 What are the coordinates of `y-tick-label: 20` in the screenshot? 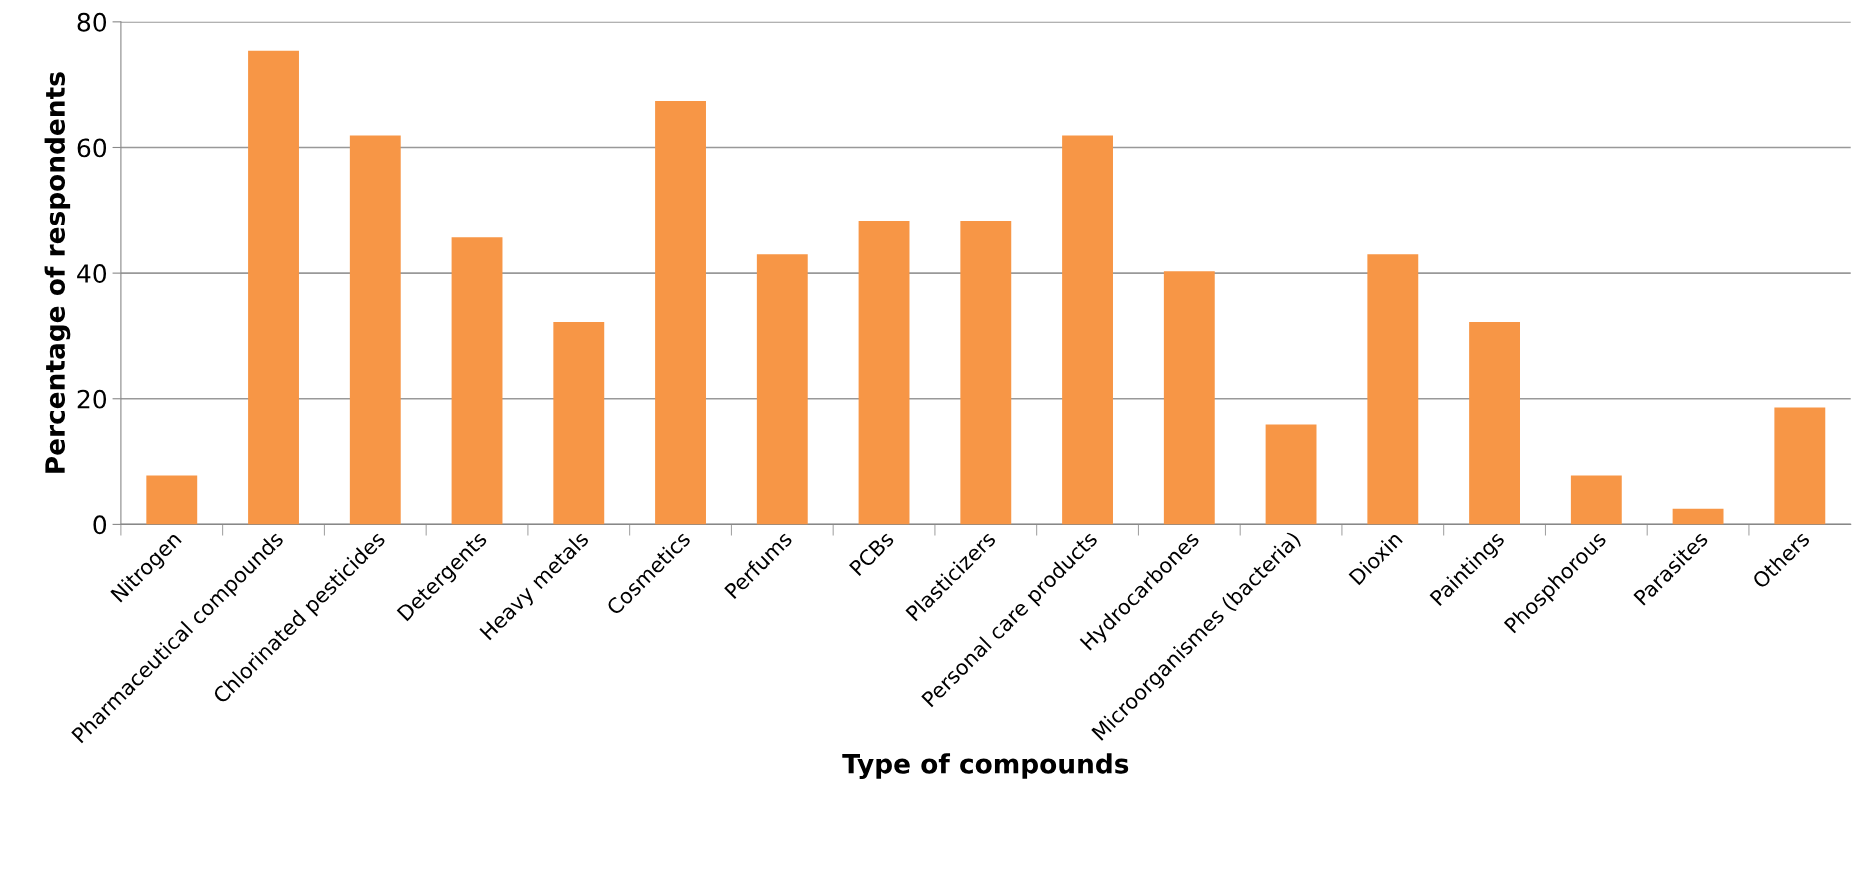 It's located at (92, 399).